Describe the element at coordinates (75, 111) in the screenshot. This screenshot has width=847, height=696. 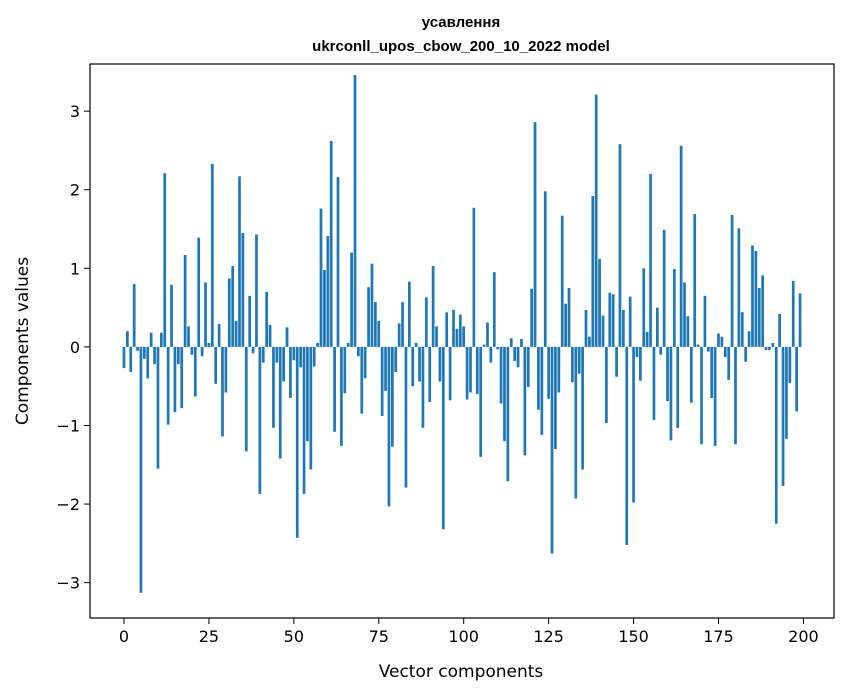
I see `y-tick-label: 3` at that location.